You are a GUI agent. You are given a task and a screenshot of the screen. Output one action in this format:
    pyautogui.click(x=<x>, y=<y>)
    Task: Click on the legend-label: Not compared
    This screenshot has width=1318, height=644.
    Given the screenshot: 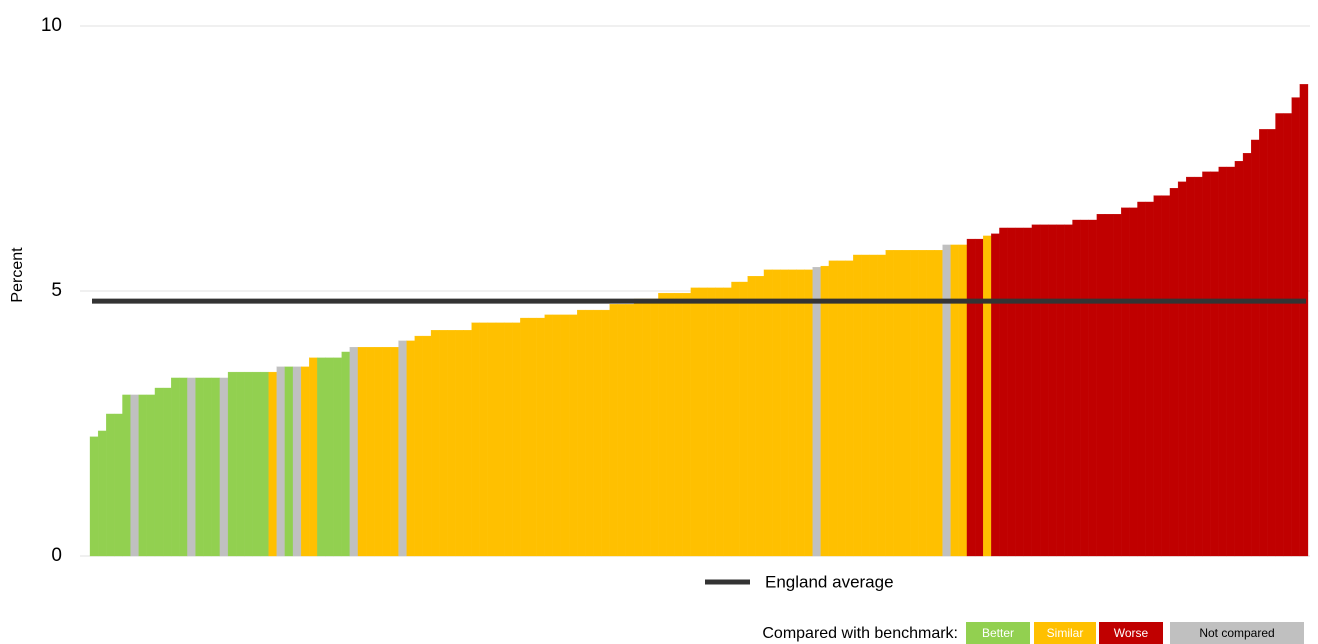 What is the action you would take?
    pyautogui.click(x=1236, y=633)
    